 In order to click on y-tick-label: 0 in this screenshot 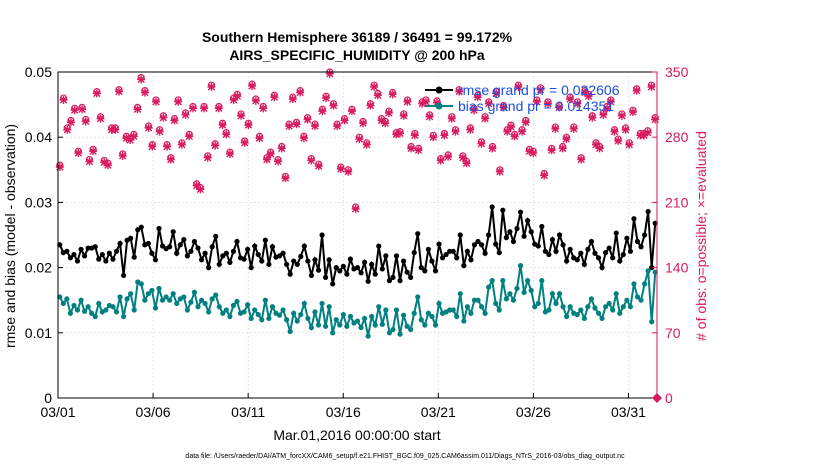, I will do `click(48, 398)`.